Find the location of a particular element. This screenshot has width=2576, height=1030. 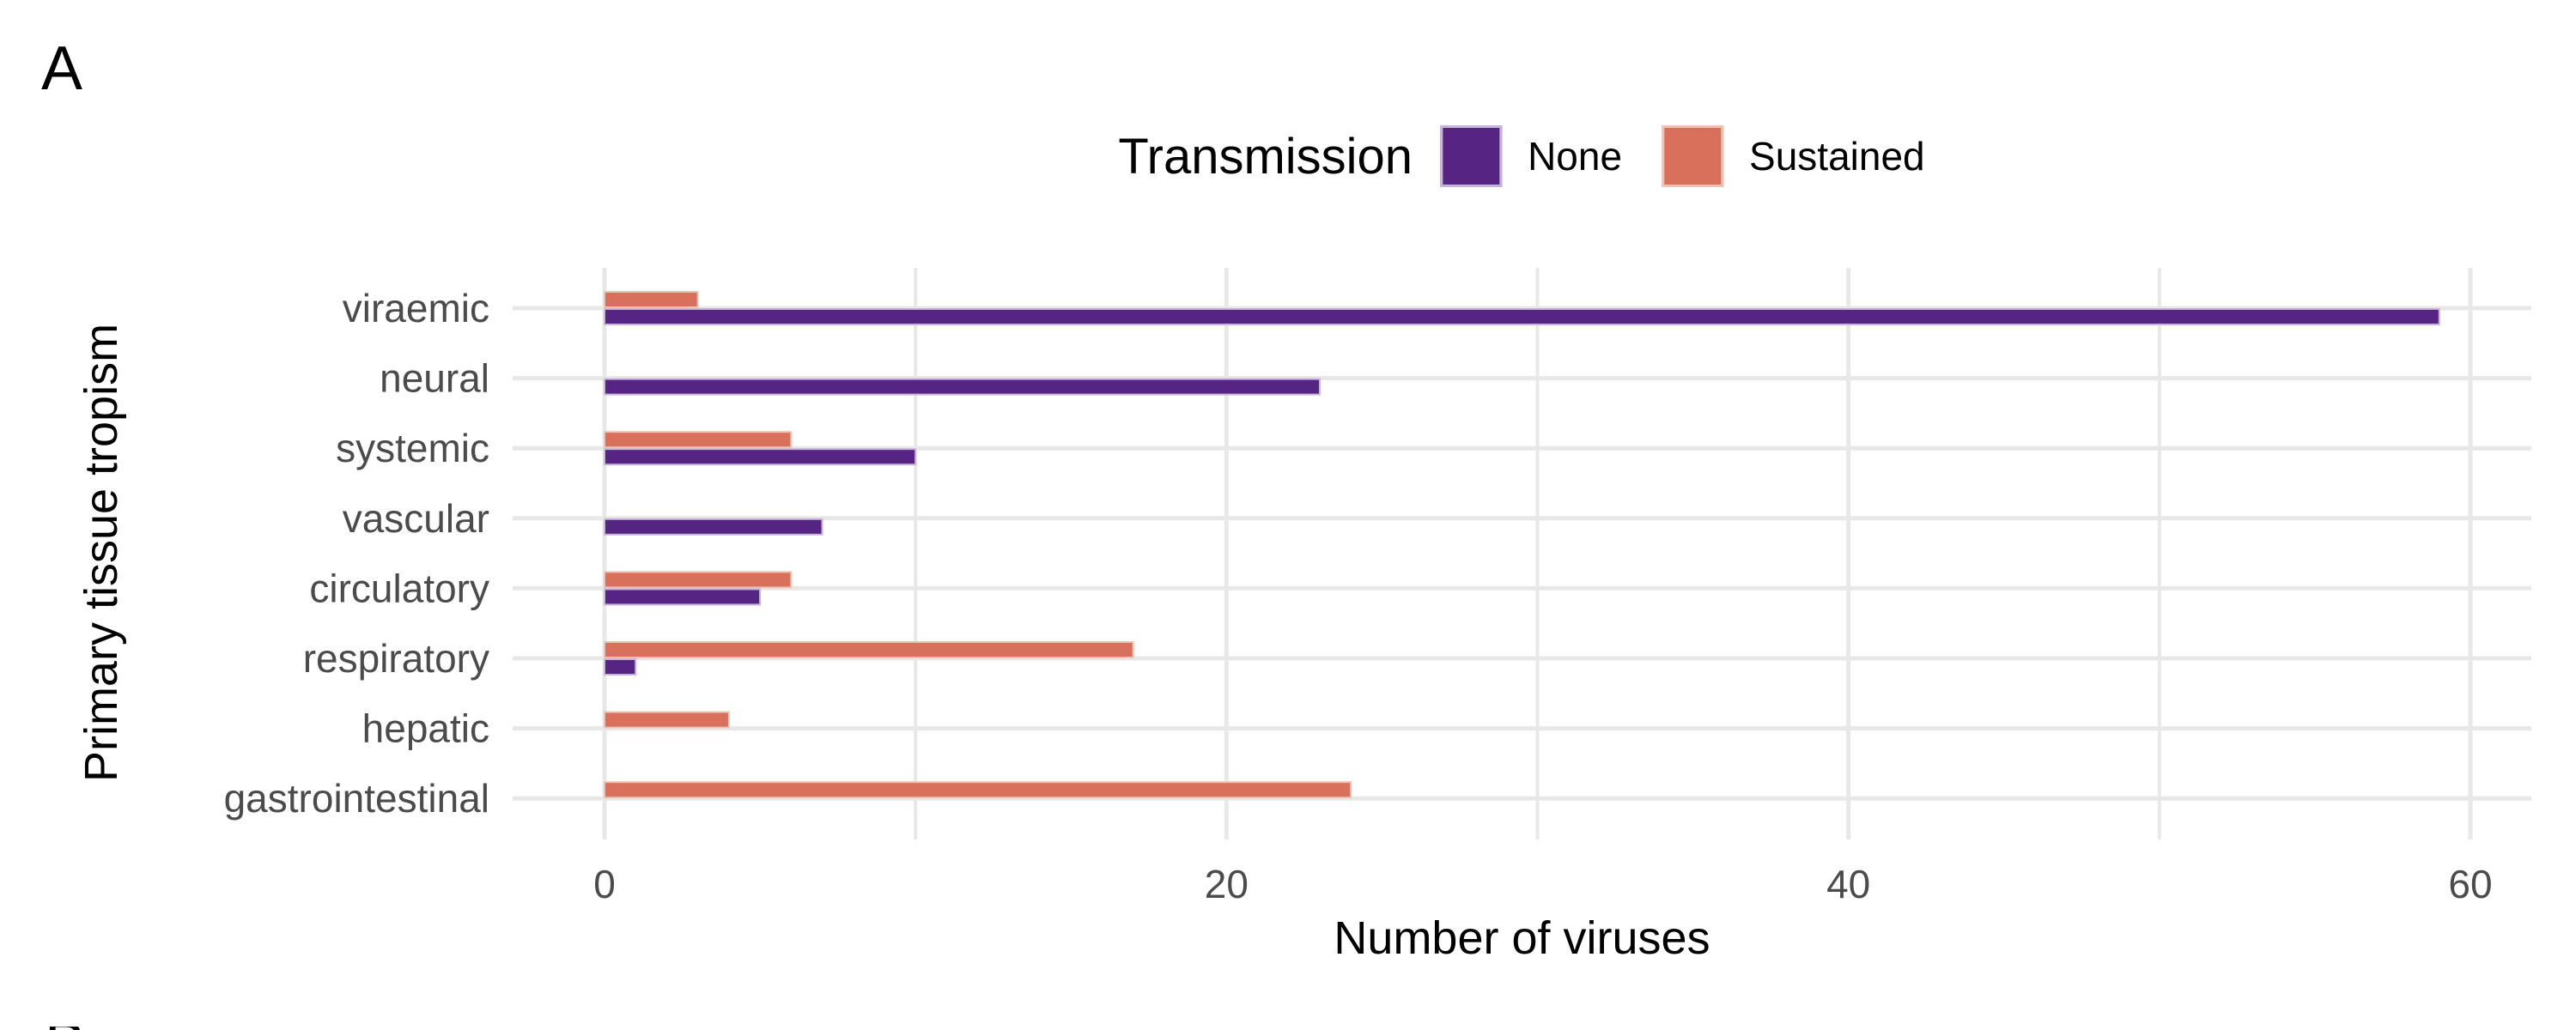

x-tick-label-60: 60 is located at coordinates (2470, 884).